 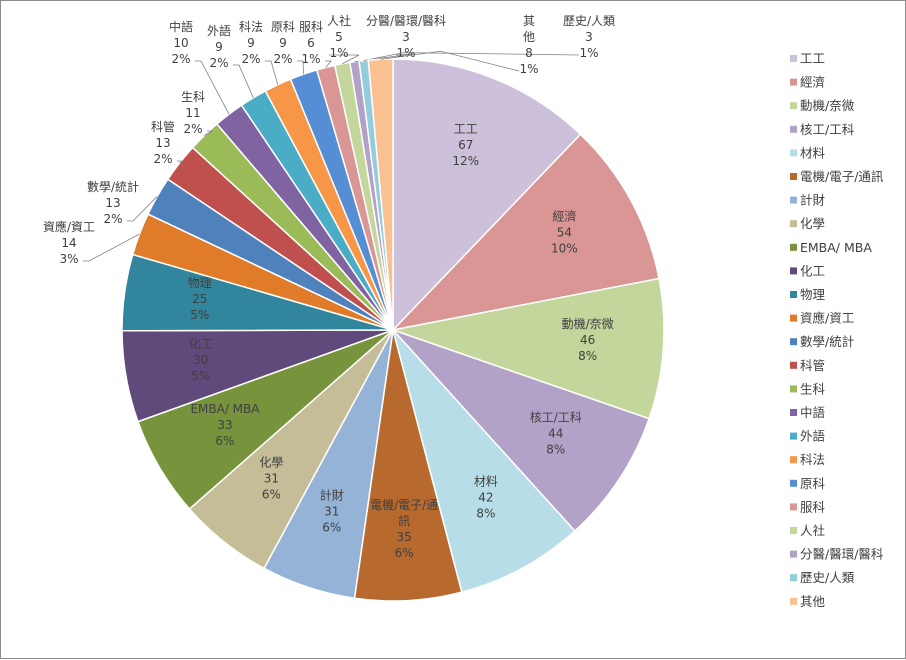 What do you see at coordinates (827, 129) in the screenshot?
I see `legend-entry: 核工/工科` at bounding box center [827, 129].